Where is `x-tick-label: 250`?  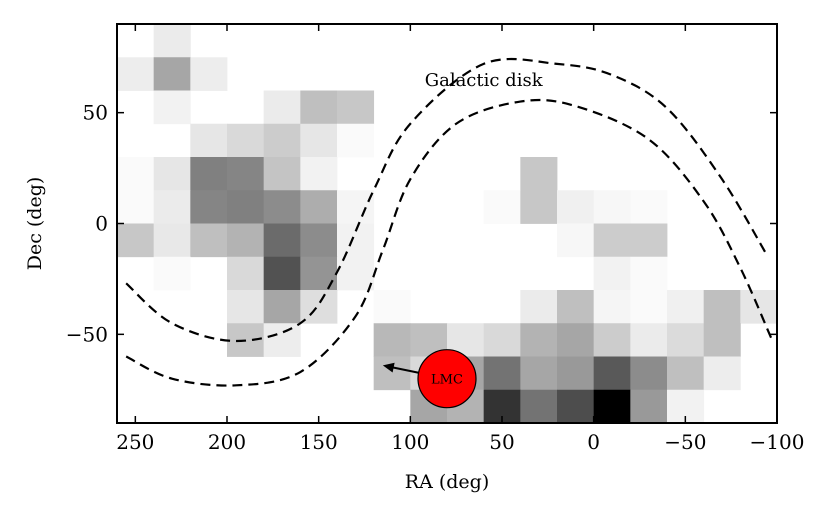 x-tick-label: 250 is located at coordinates (135, 442).